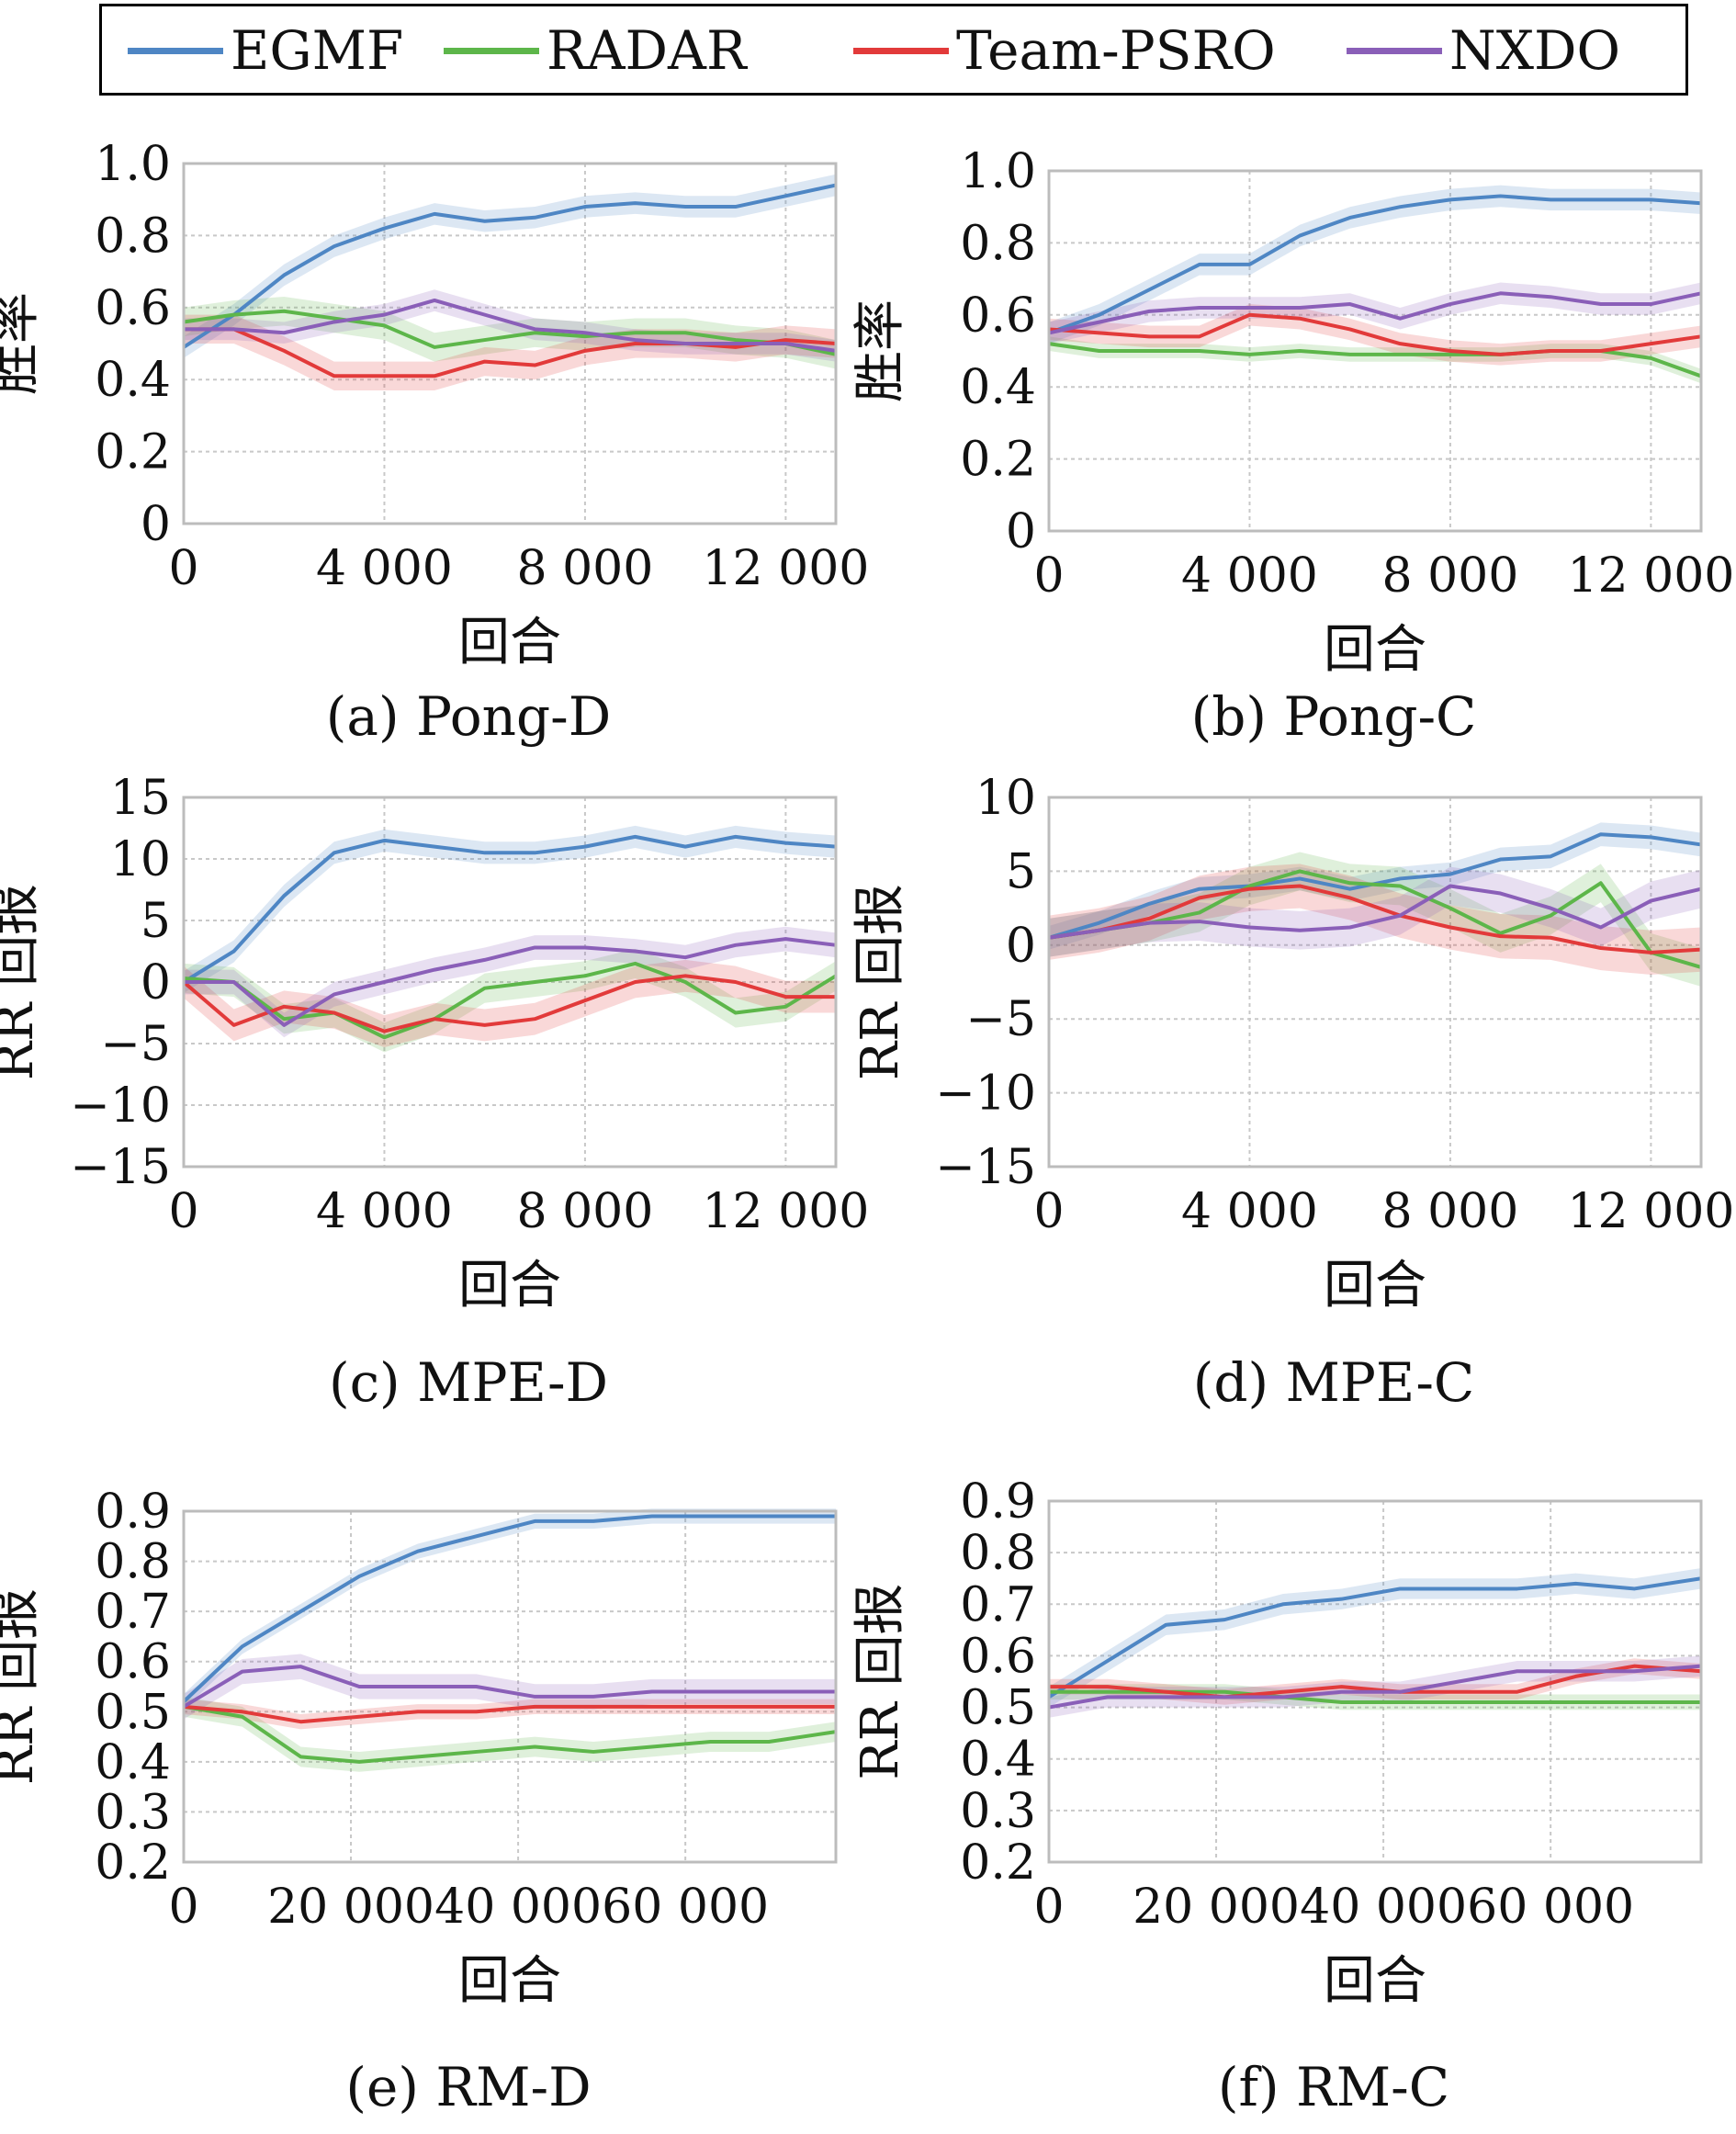 This screenshot has height=2134, width=1736. What do you see at coordinates (1334, 1383) in the screenshot?
I see `chart-caption: (d) MPE-C` at bounding box center [1334, 1383].